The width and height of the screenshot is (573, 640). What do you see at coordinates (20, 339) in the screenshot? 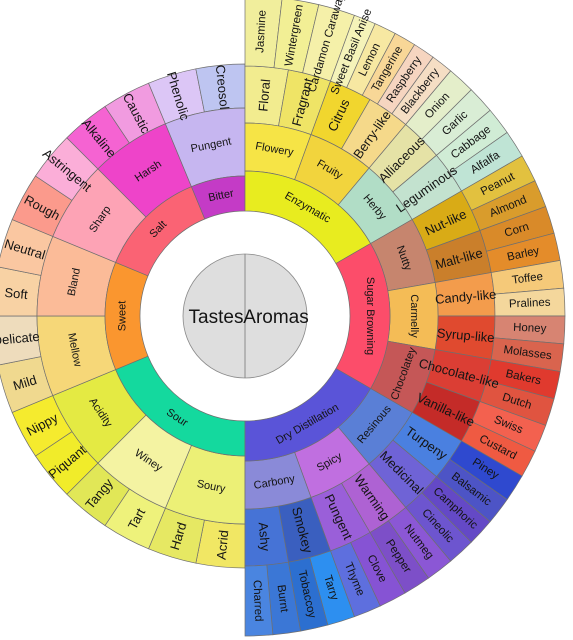
I see `delicate-label: Delicate` at bounding box center [20, 339].